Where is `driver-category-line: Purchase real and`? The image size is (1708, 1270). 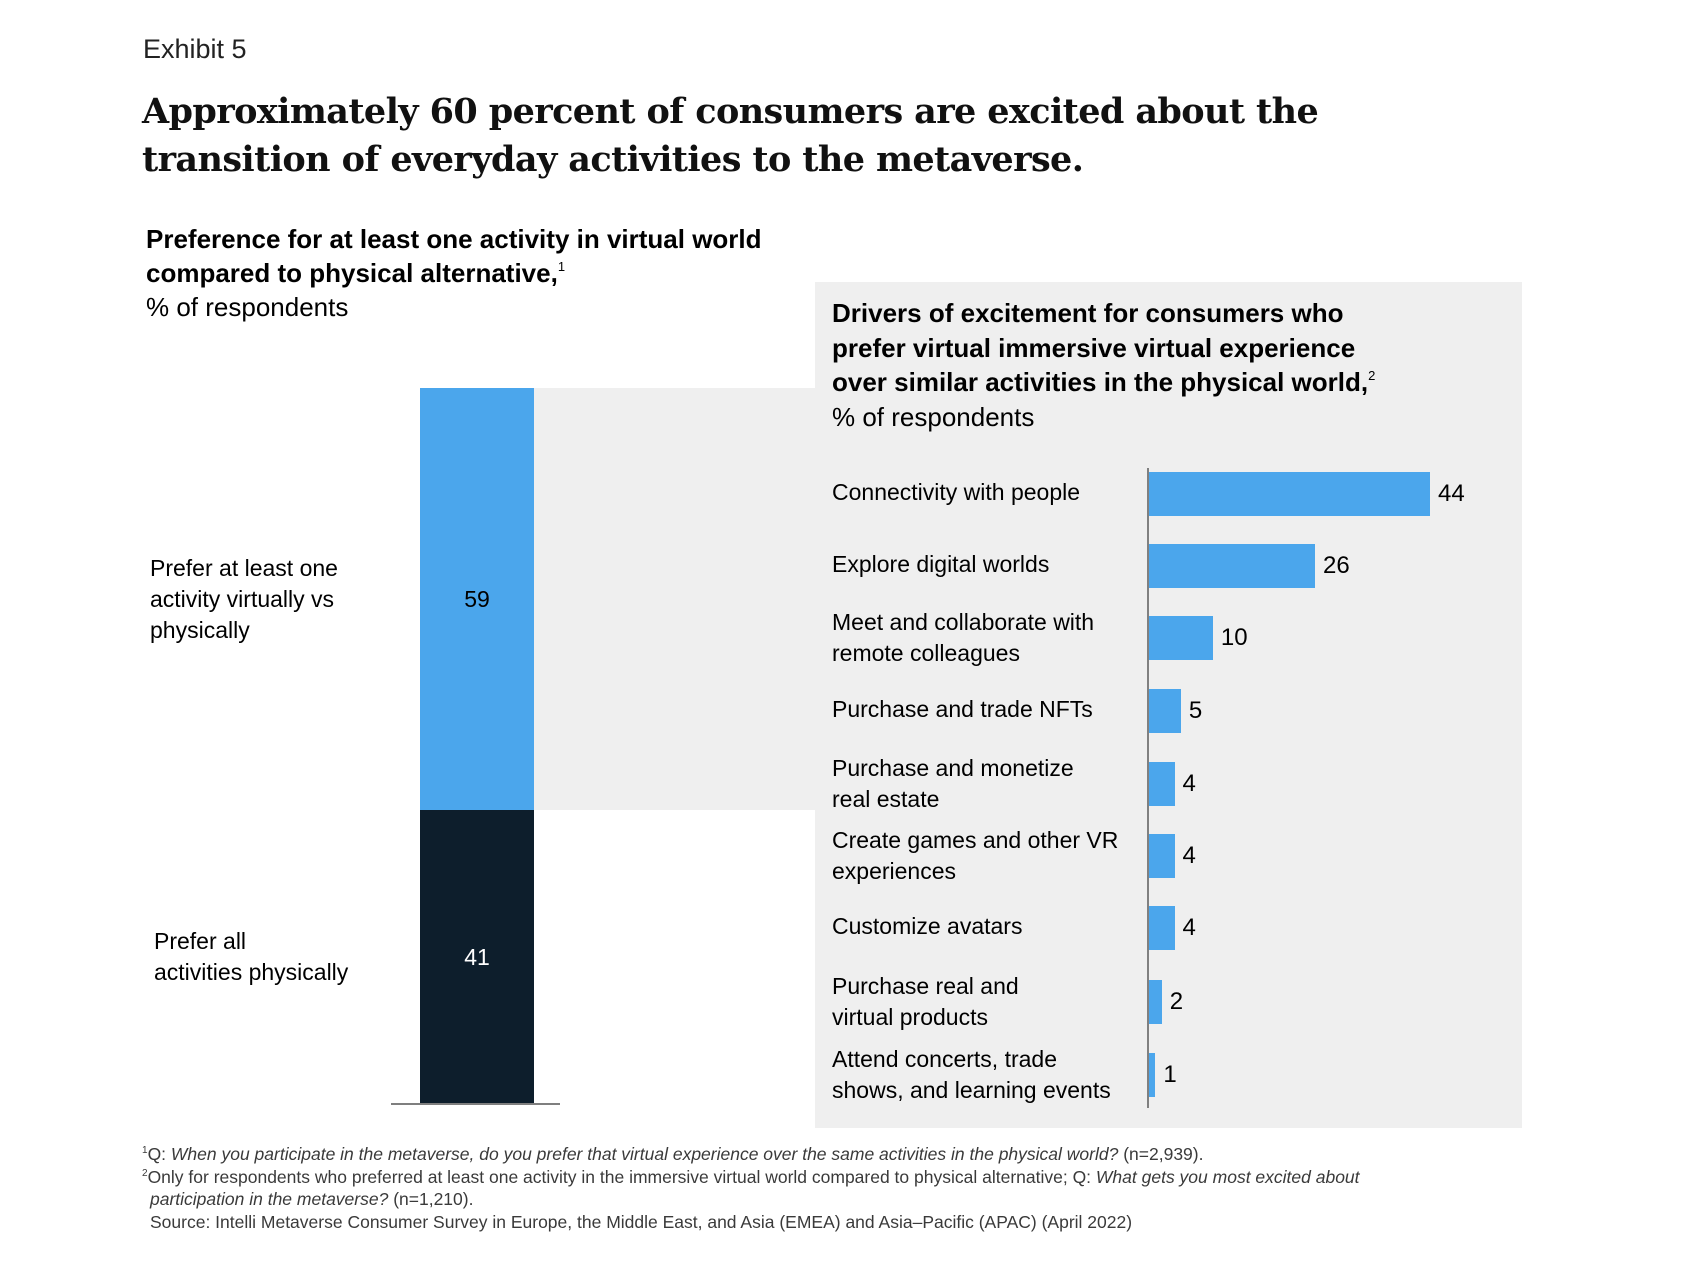 driver-category-line: Purchase real and is located at coordinates (925, 986).